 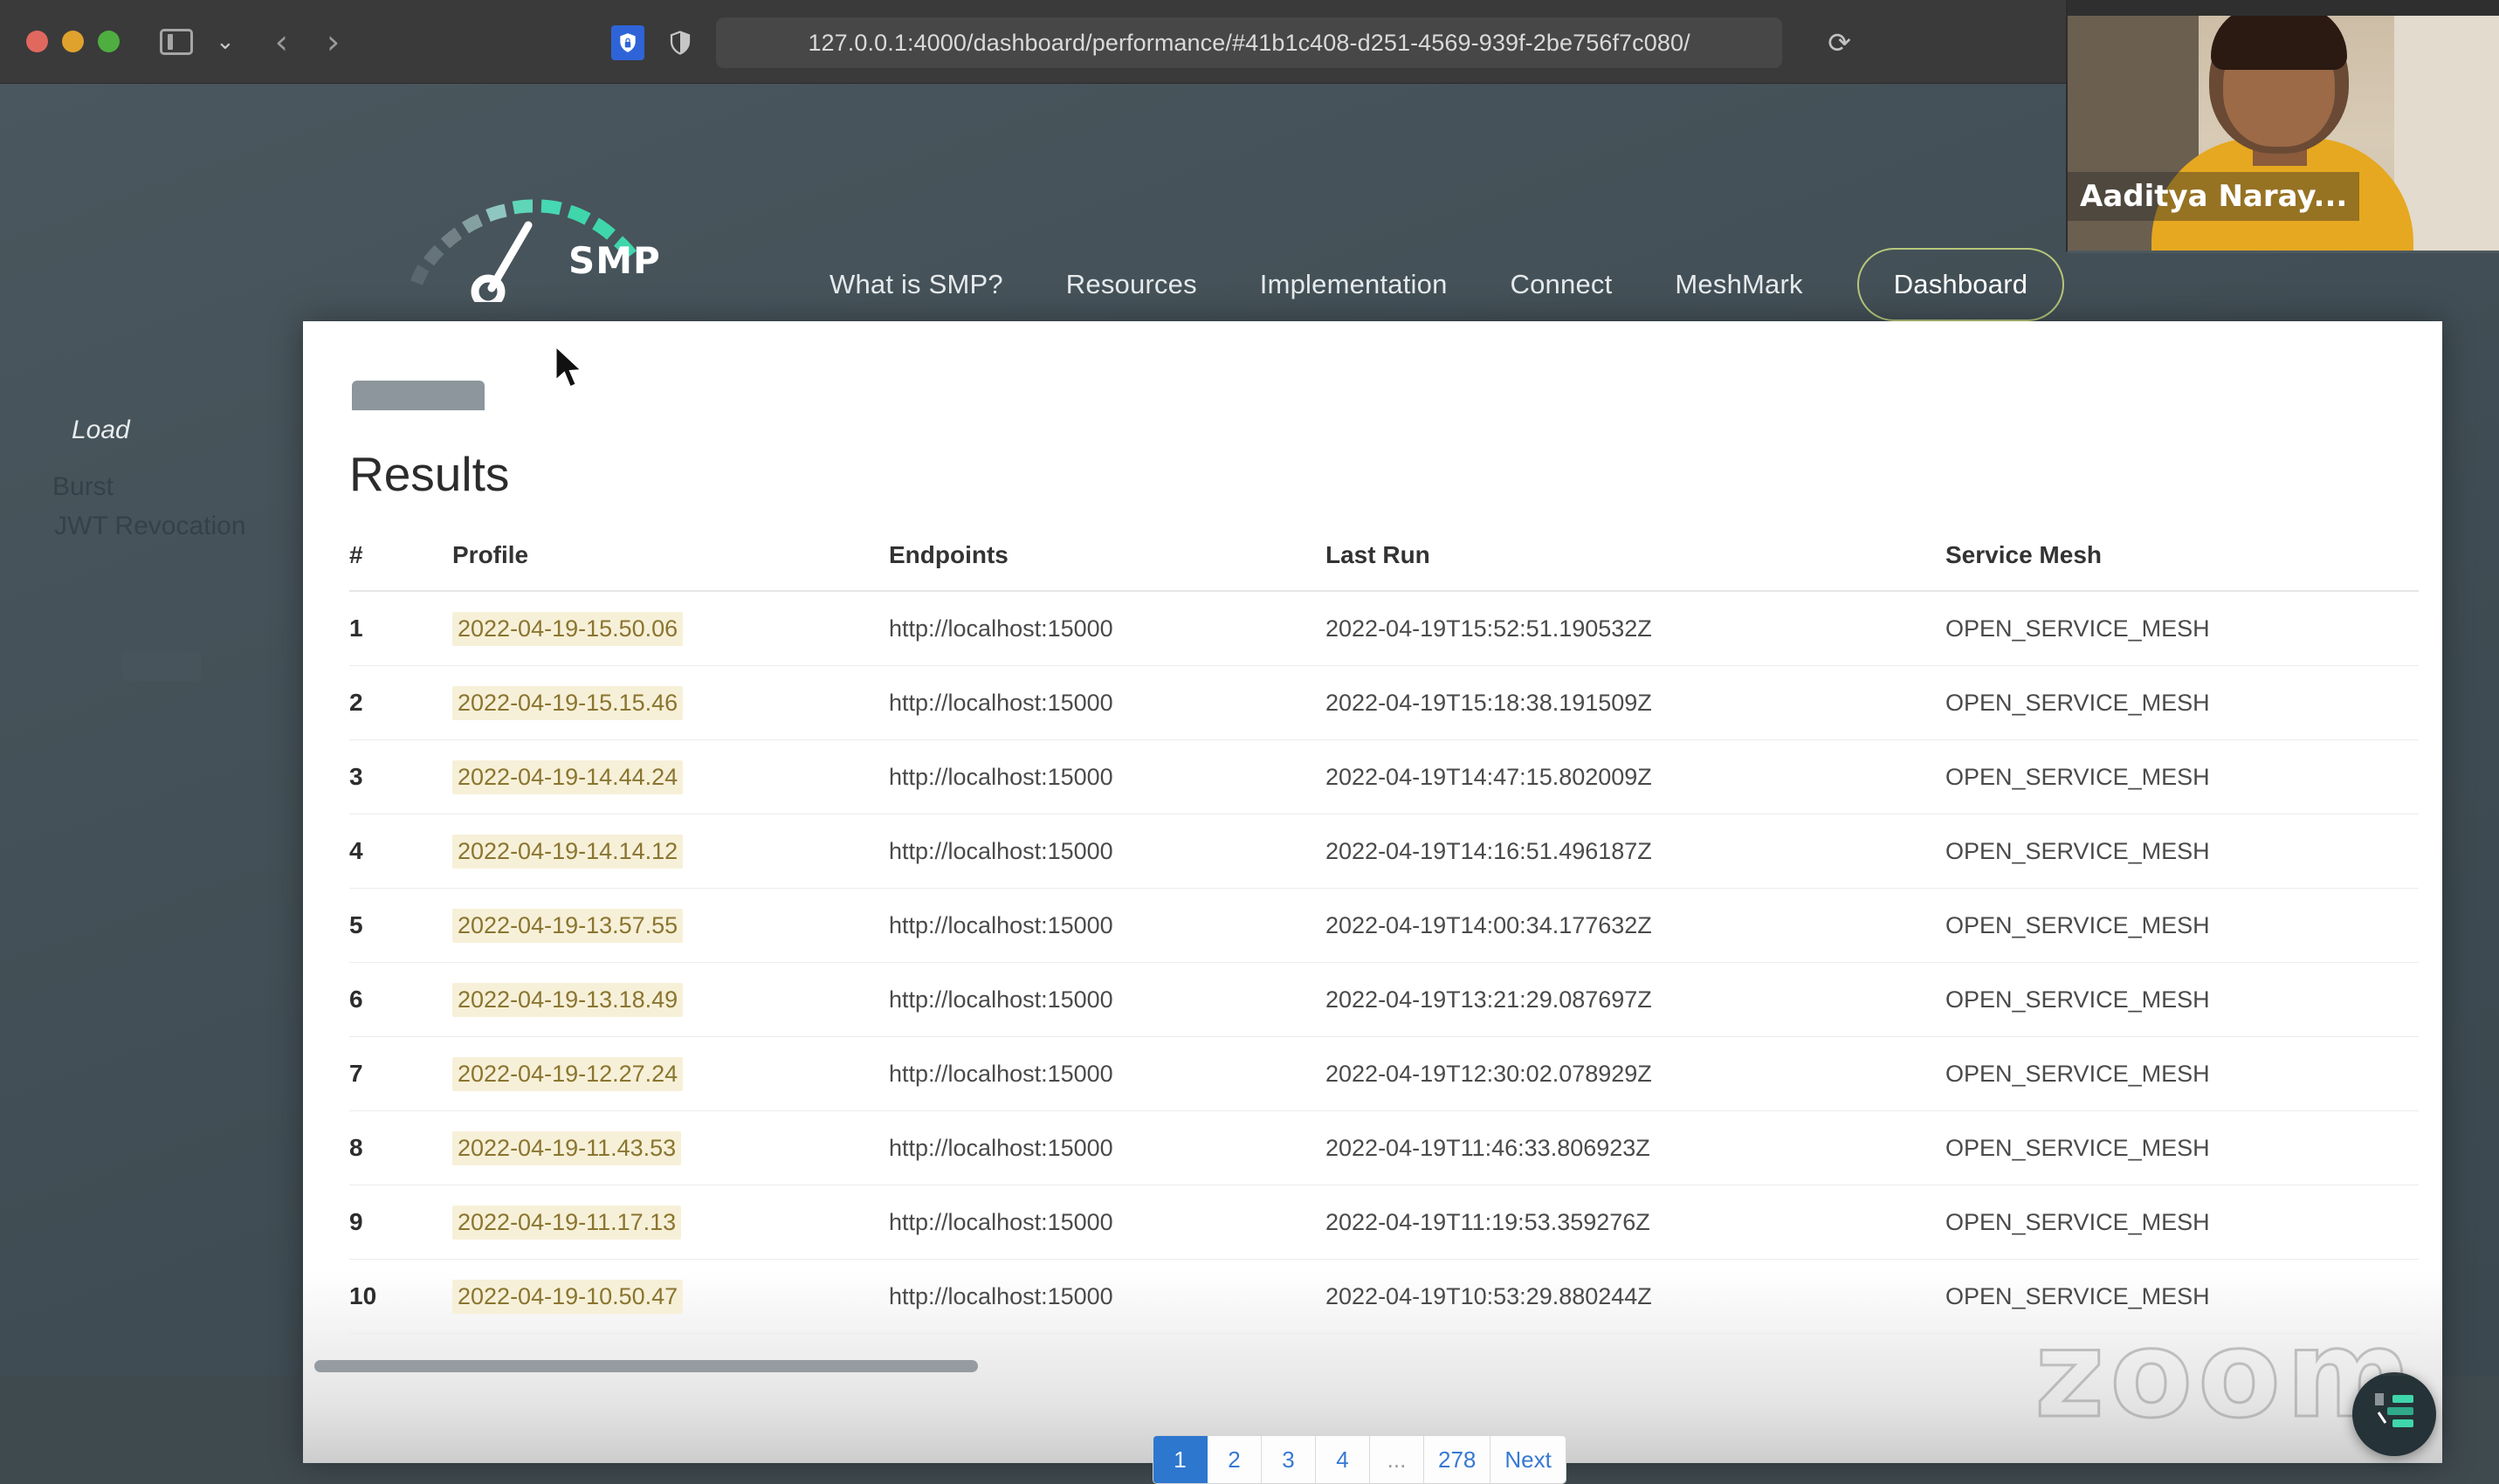 I want to click on cell-last-run: 2022-04-19T11:19:53.359276Z, so click(x=1487, y=1221).